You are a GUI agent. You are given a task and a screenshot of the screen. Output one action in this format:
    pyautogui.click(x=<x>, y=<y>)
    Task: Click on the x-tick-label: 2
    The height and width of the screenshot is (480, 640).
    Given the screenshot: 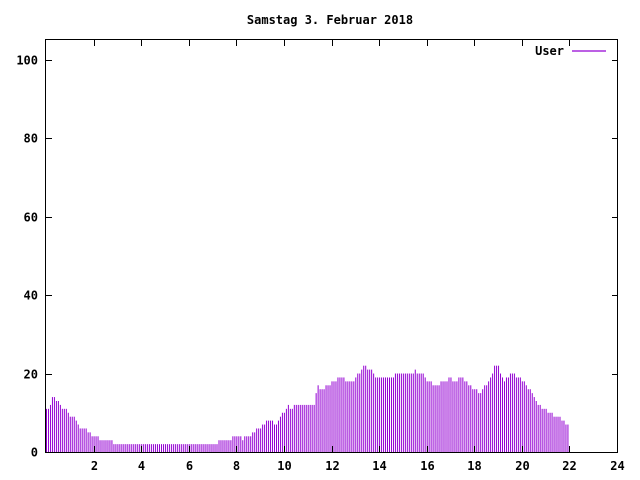 What is the action you would take?
    pyautogui.click(x=94, y=466)
    